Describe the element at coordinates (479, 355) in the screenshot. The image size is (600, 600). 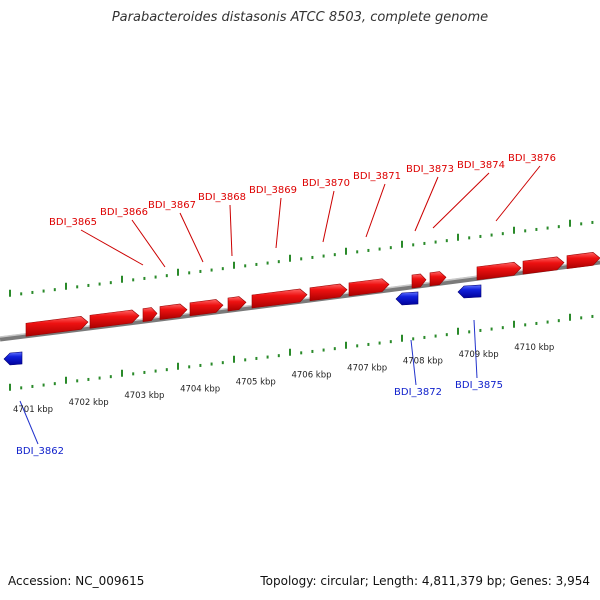
I see `kbp-position-label: 4709 kbp` at that location.